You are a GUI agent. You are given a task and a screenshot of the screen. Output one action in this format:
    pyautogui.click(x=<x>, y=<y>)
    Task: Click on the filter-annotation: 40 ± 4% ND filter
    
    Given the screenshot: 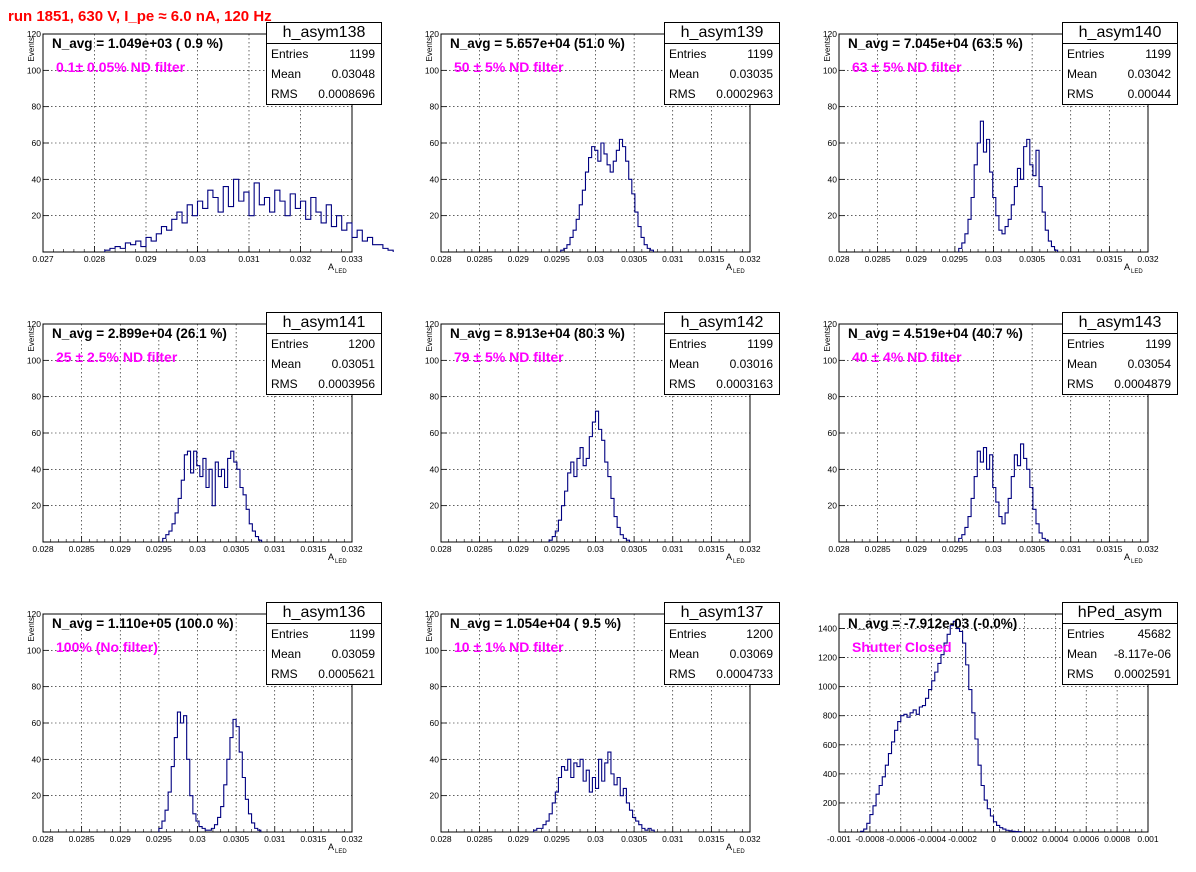 What is the action you would take?
    pyautogui.click(x=907, y=357)
    